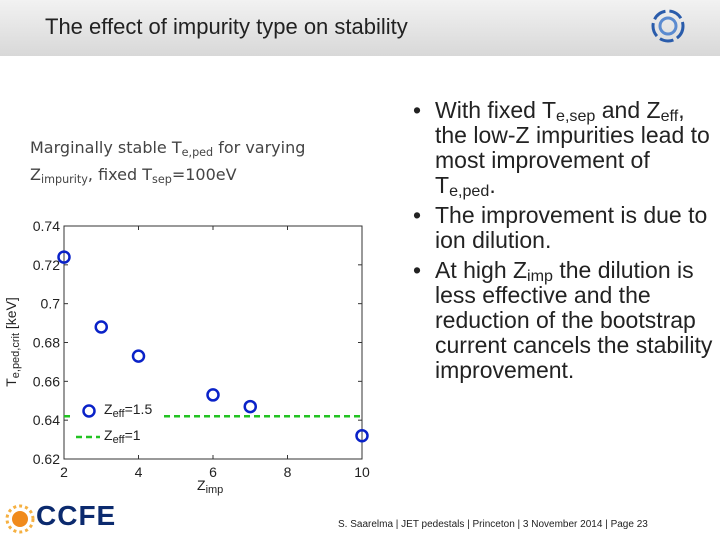 The image size is (720, 540). Describe the element at coordinates (481, 270) in the screenshot. I see `text-run: At high Z` at that location.